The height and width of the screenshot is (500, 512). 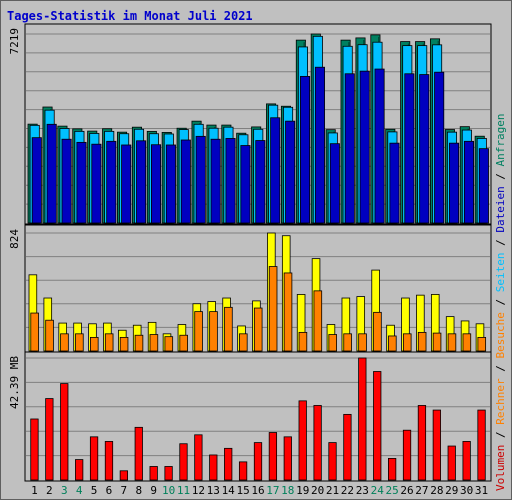 I want to click on x-tick-label-28: 28, so click(x=436, y=490).